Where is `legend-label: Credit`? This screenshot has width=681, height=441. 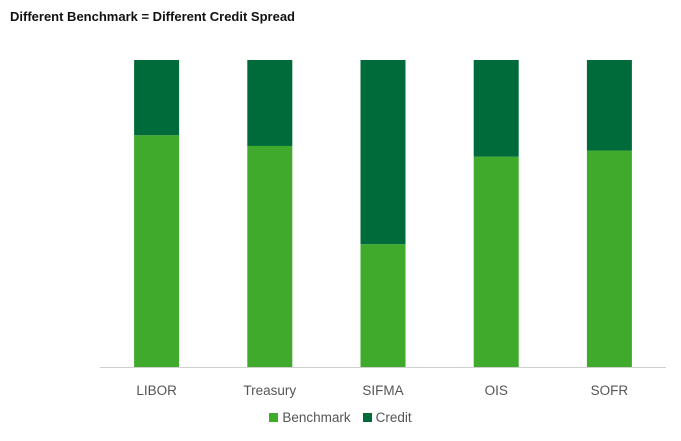
legend-label: Credit is located at coordinates (393, 417).